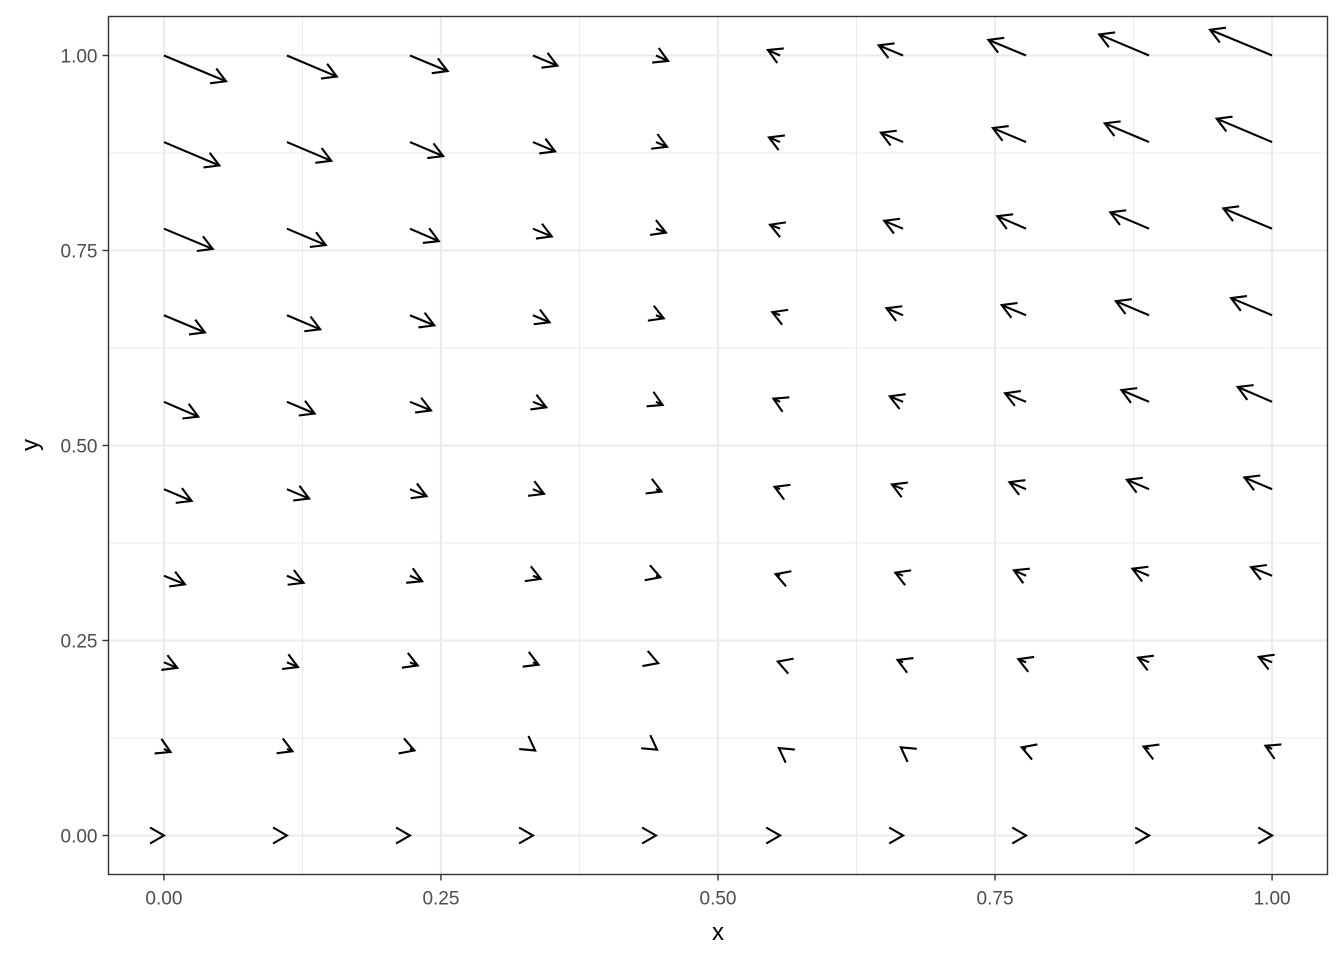 Image resolution: width=1344 pixels, height=960 pixels. Describe the element at coordinates (79, 57) in the screenshot. I see `y-tick-label: 1.00` at that location.